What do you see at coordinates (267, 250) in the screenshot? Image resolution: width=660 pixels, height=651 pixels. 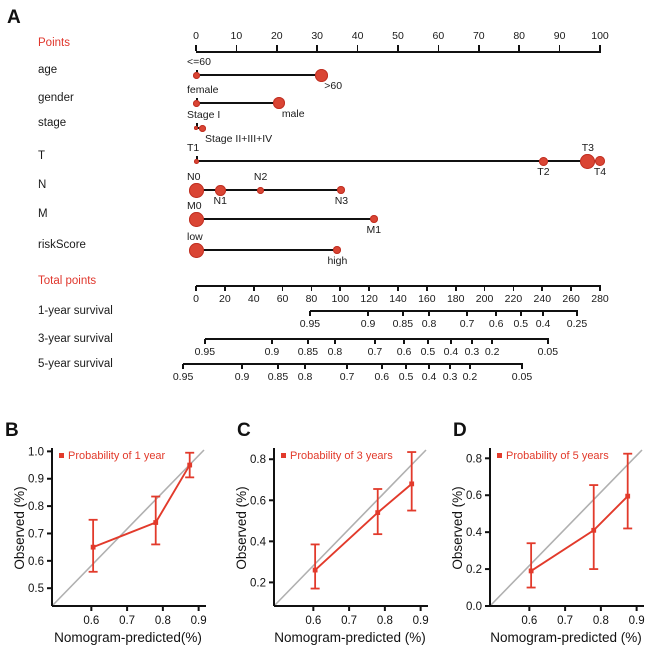 I see `row-line-riskScore` at bounding box center [267, 250].